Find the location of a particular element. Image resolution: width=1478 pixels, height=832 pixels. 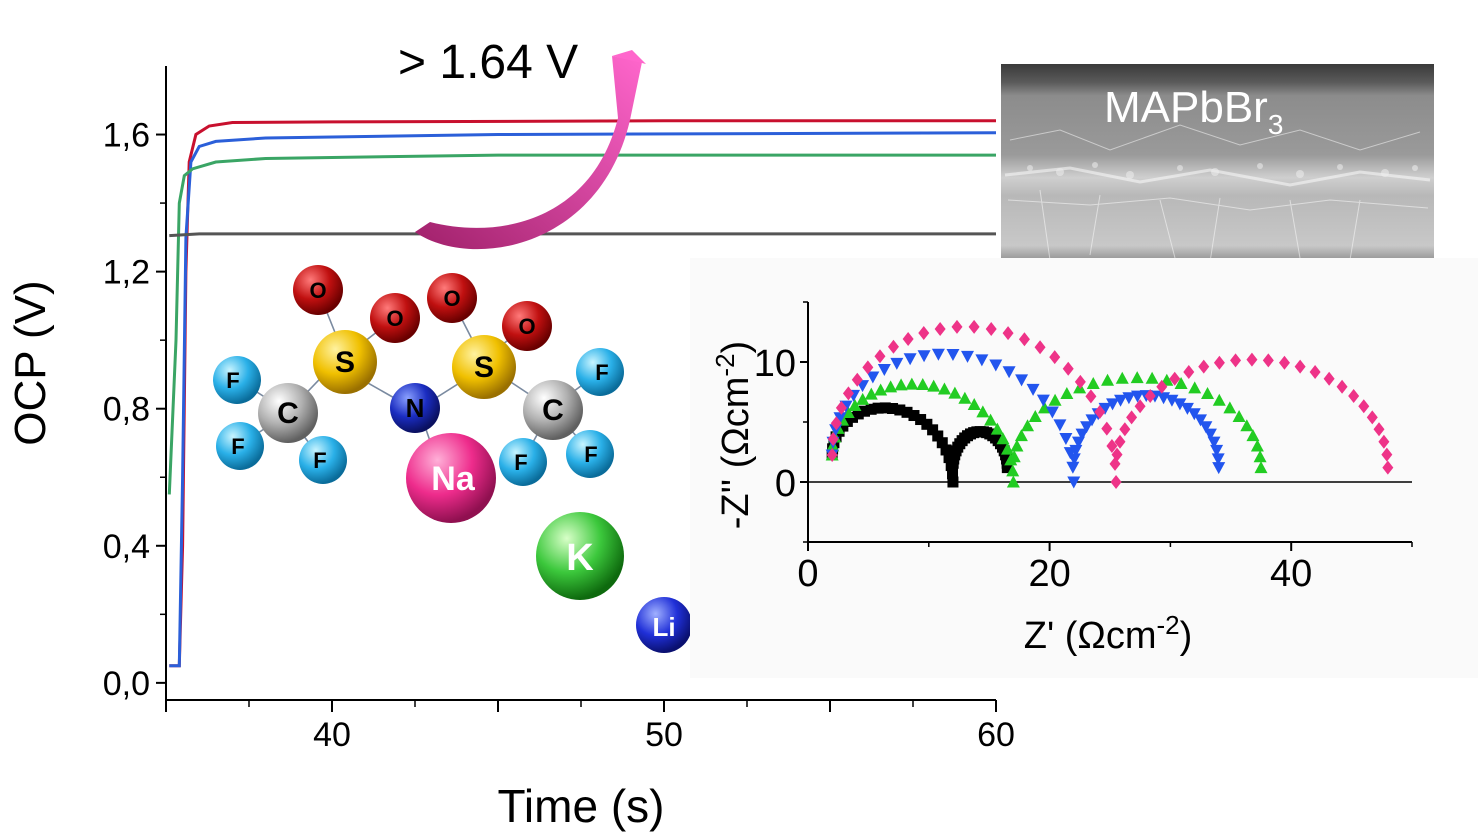

inset-y-ticks: 0 10 is located at coordinates (781, 422).